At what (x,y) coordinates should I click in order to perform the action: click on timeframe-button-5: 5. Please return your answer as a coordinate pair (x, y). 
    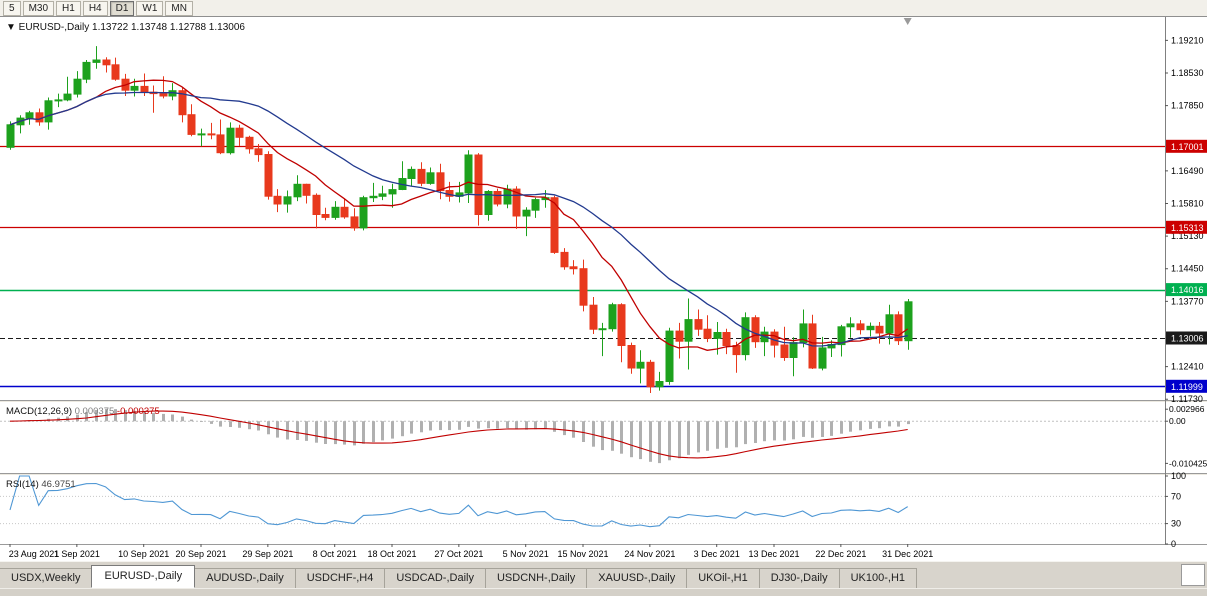
    Looking at the image, I should click on (12, 8).